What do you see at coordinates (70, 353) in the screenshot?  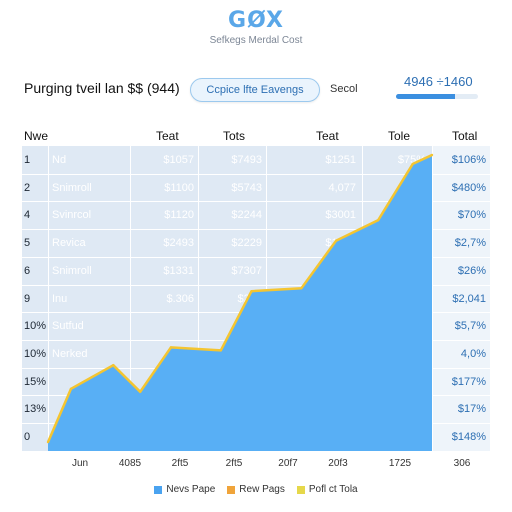 I see `row-name: Nerked` at bounding box center [70, 353].